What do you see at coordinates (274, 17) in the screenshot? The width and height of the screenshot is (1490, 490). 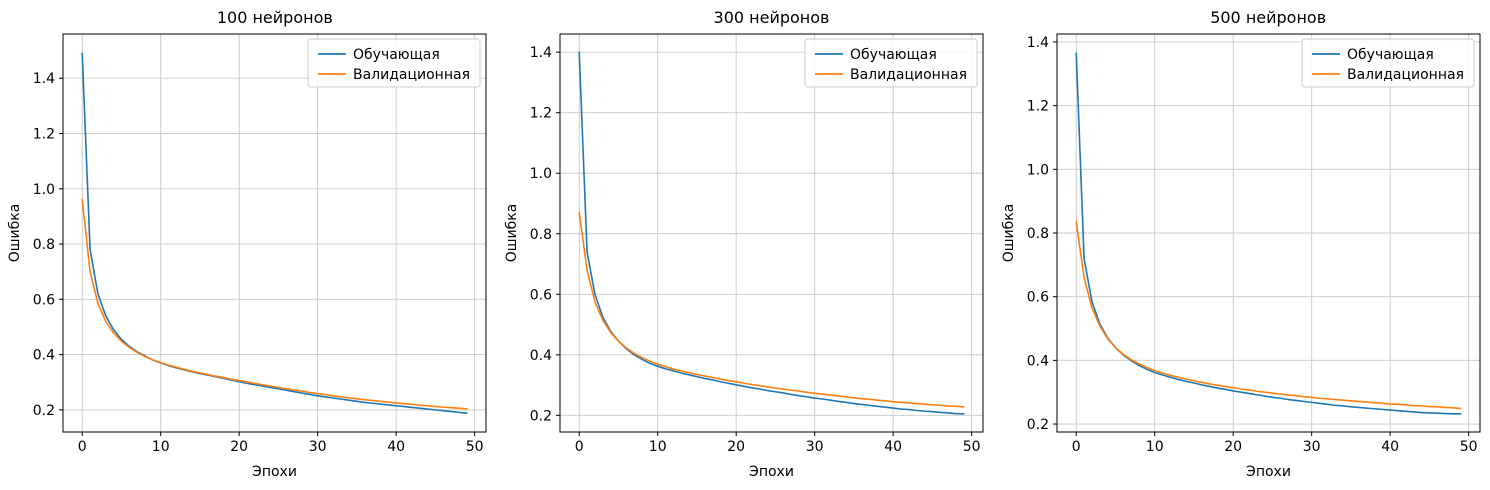 I see `chart-title: 100 нейронов` at bounding box center [274, 17].